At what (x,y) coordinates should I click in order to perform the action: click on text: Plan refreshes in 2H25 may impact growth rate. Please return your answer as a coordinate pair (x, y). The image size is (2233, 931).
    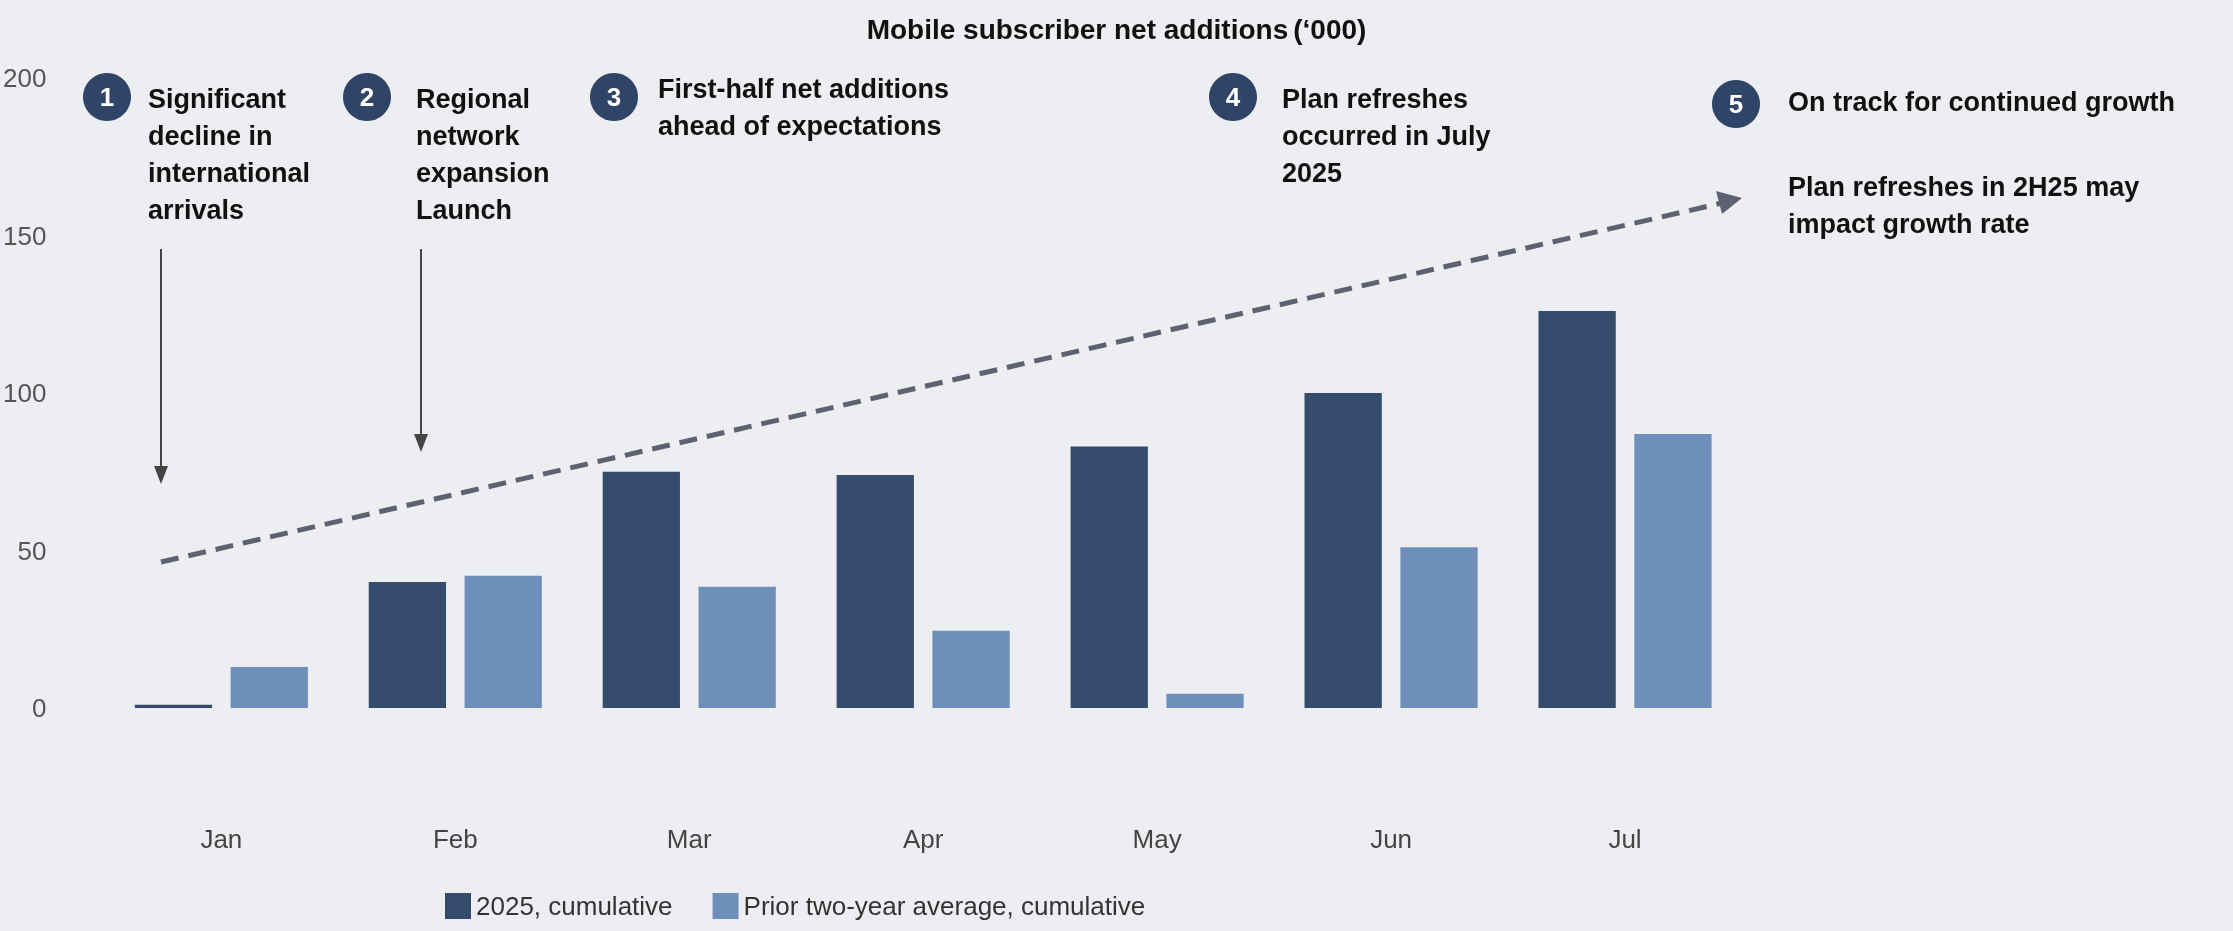
    Looking at the image, I should click on (1967, 205).